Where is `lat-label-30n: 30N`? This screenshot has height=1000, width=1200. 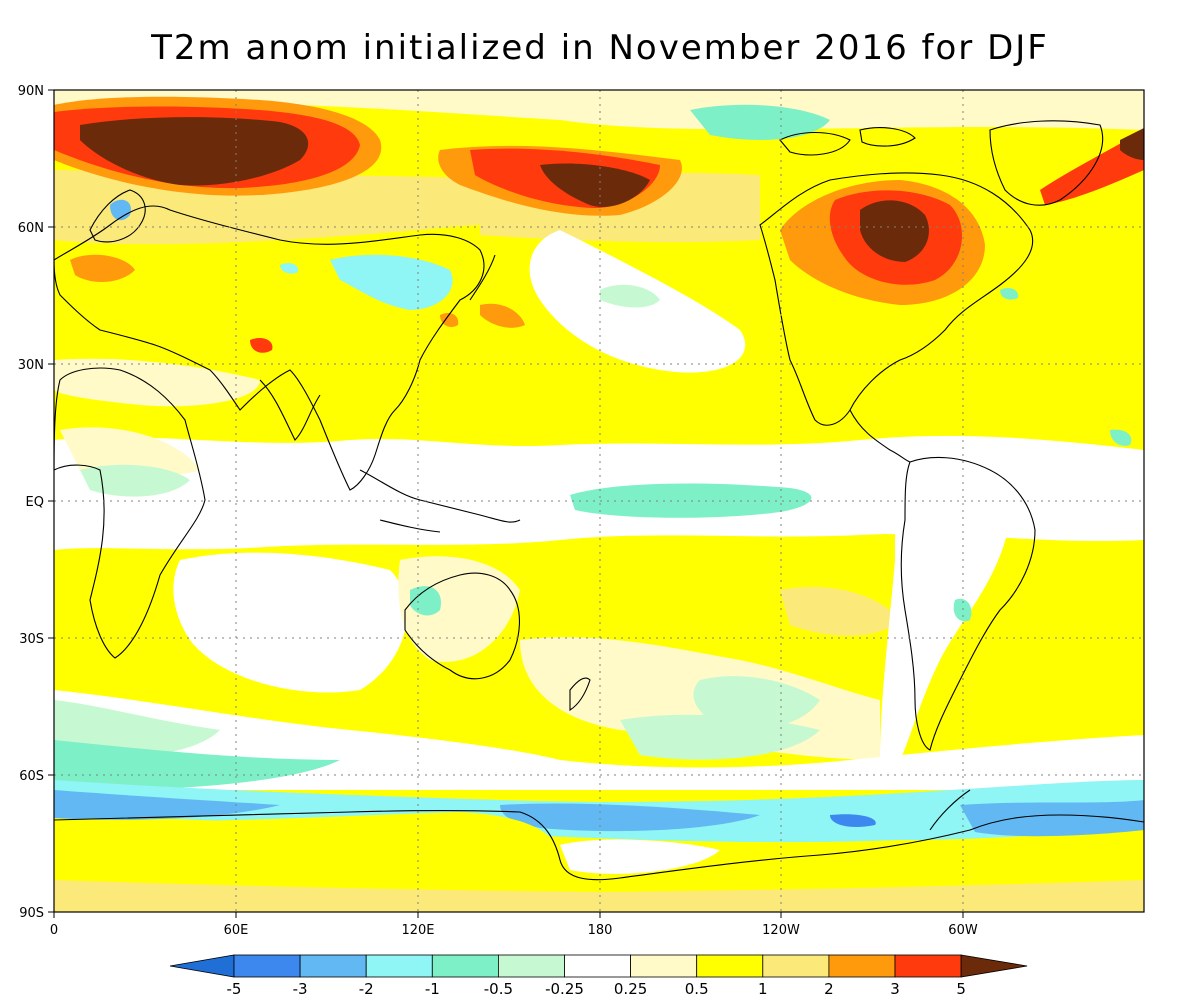
lat-label-30n: 30N is located at coordinates (31, 365).